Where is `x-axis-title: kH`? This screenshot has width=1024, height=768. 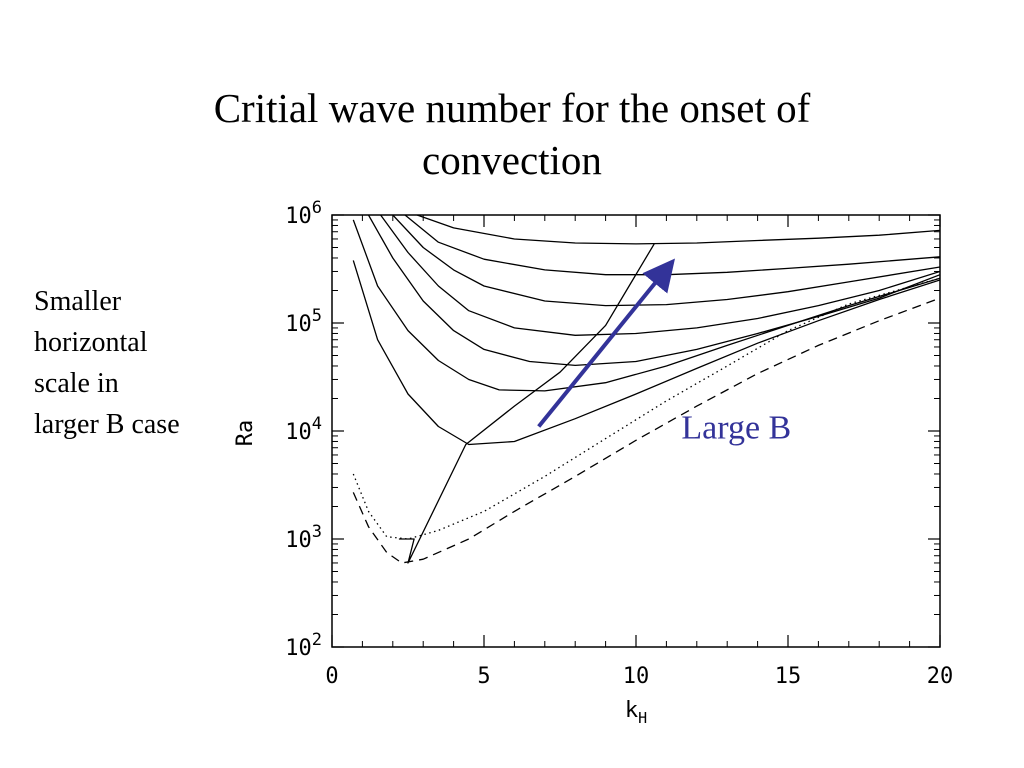
x-axis-title: kH is located at coordinates (636, 712).